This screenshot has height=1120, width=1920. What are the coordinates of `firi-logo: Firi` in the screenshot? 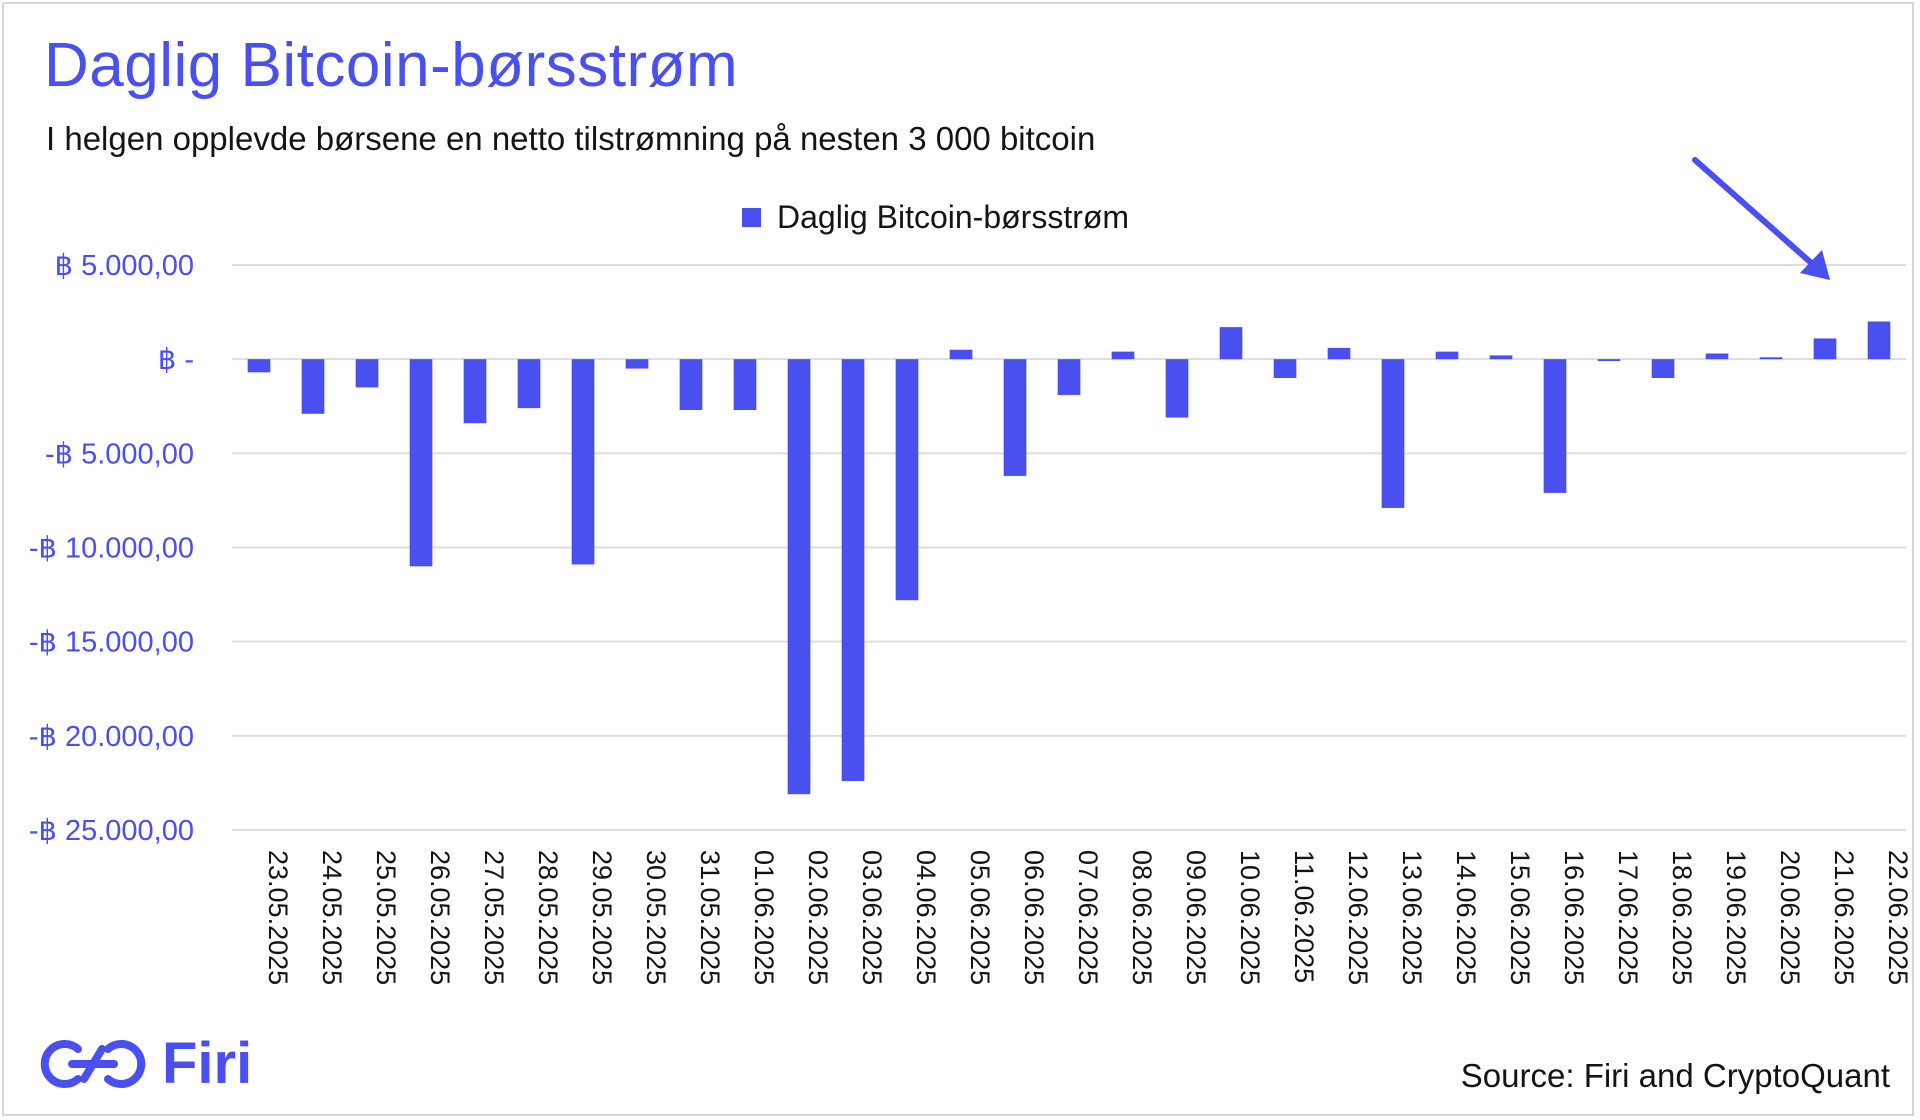 It's located at (145, 1063).